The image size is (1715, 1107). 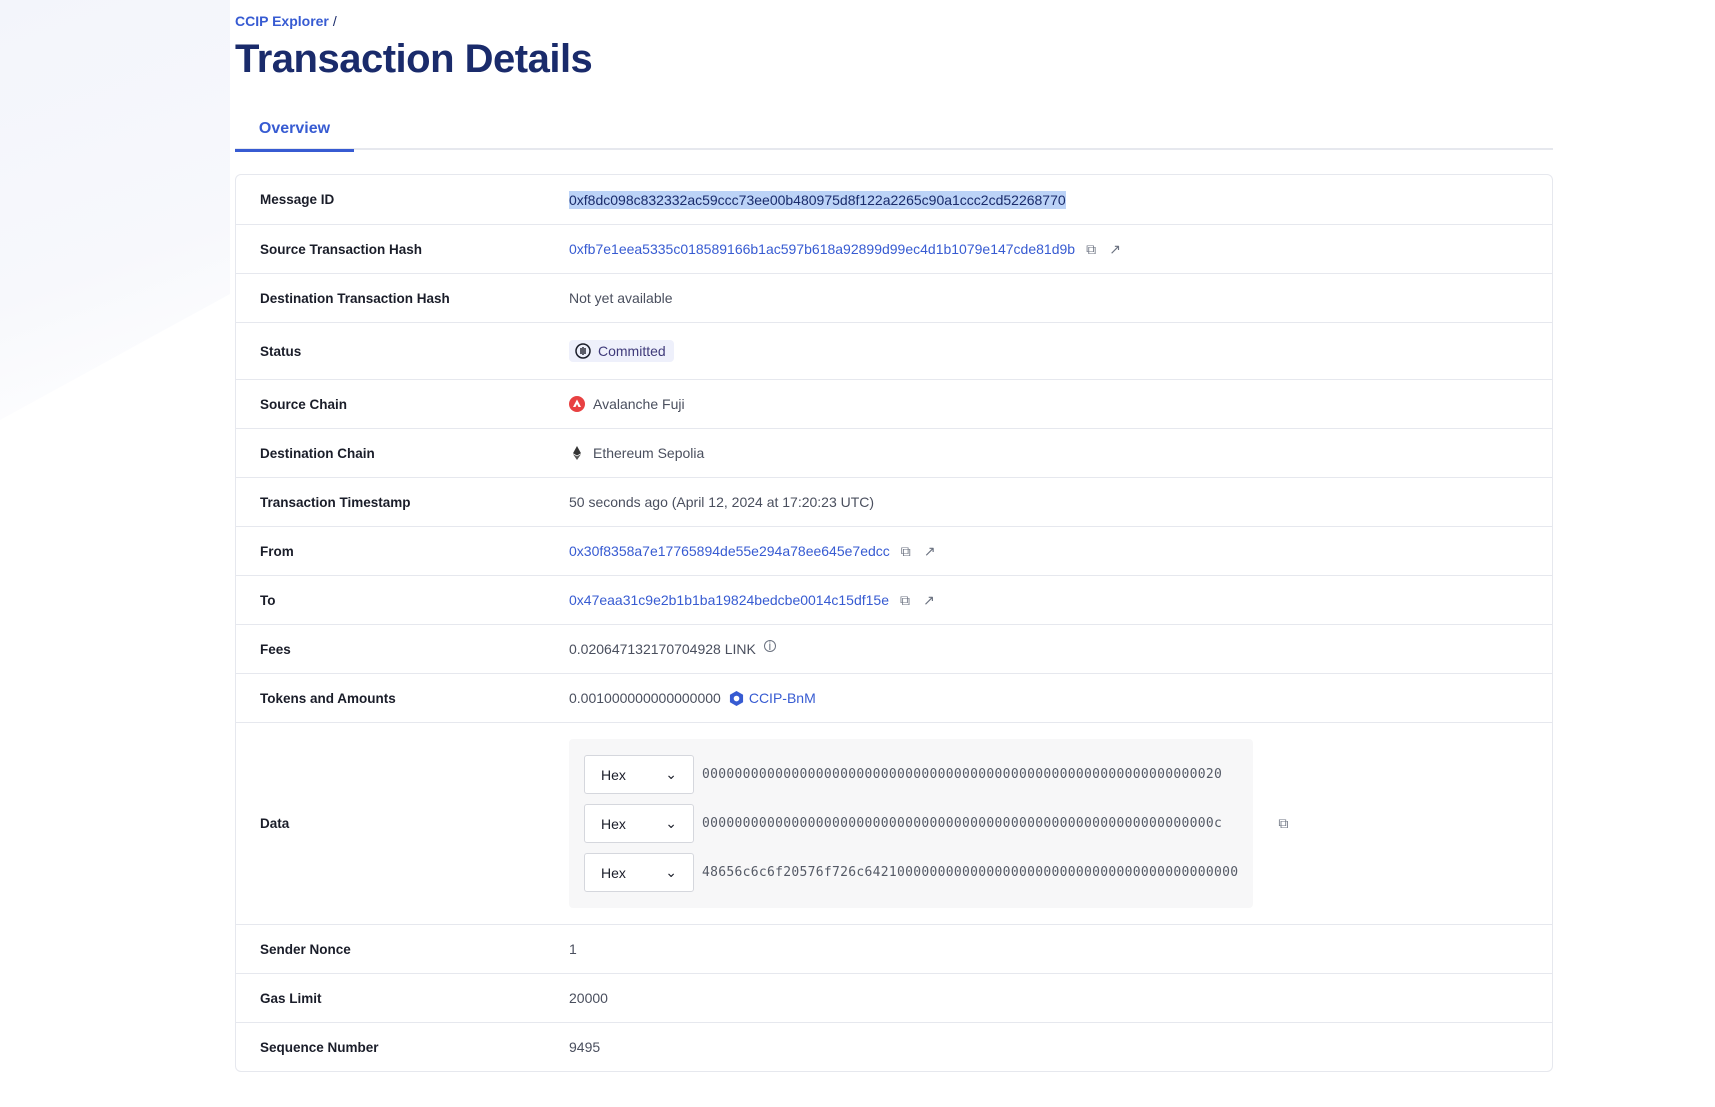 What do you see at coordinates (894, 452) in the screenshot?
I see `row-dest-chain: Destination Chain Ethereum Sepolia` at bounding box center [894, 452].